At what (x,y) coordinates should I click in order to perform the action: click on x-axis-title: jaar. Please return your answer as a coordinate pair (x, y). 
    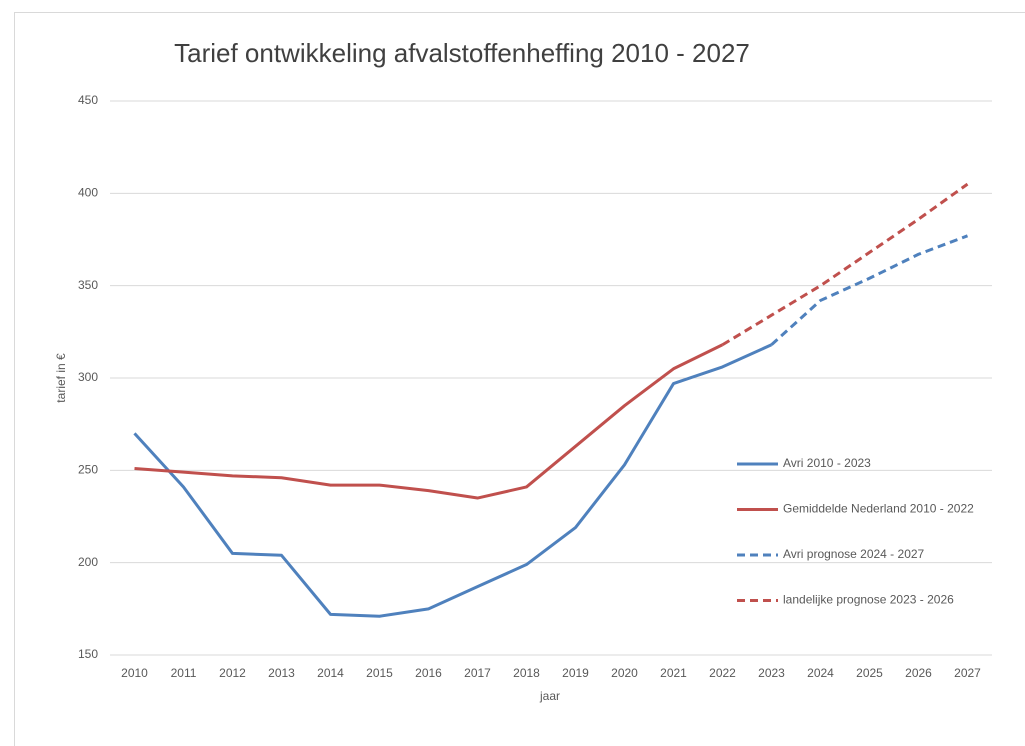
    Looking at the image, I should click on (549, 696).